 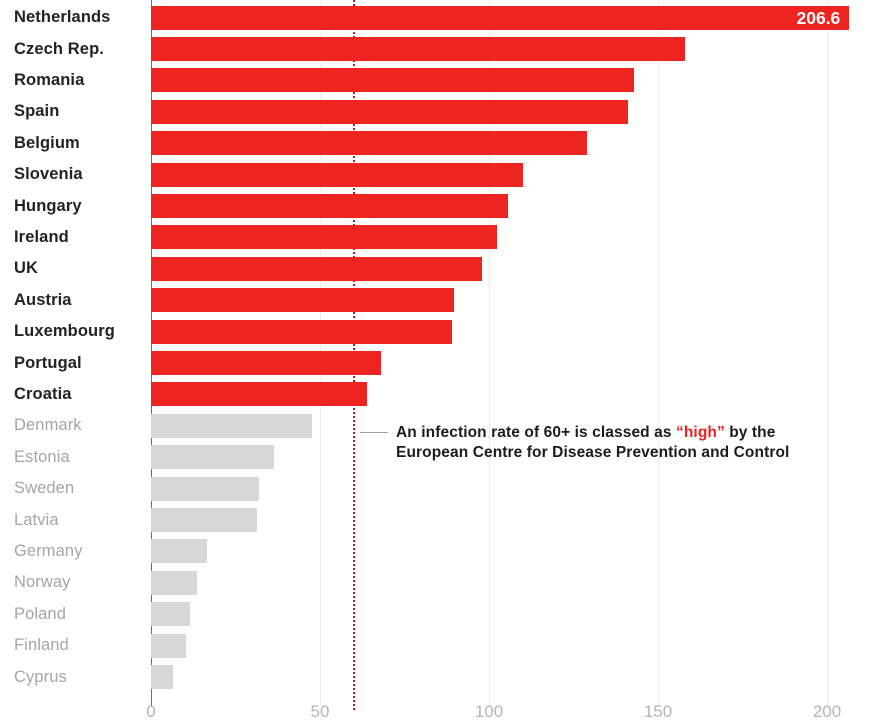 I want to click on bar-portugal, so click(x=266, y=363).